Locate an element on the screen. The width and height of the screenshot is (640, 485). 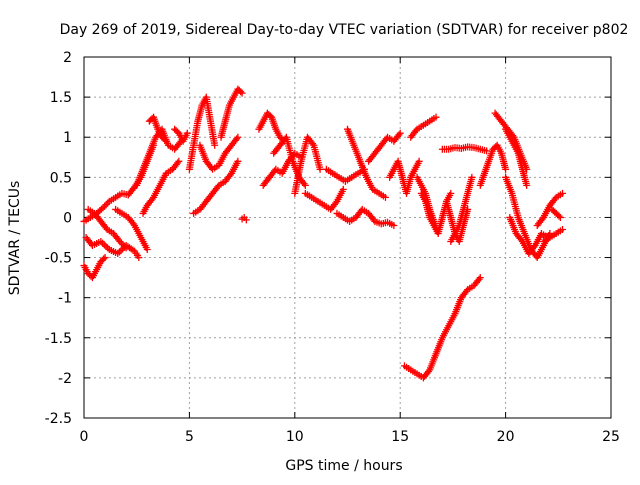
y-tick-label: 0 is located at coordinates (67, 218).